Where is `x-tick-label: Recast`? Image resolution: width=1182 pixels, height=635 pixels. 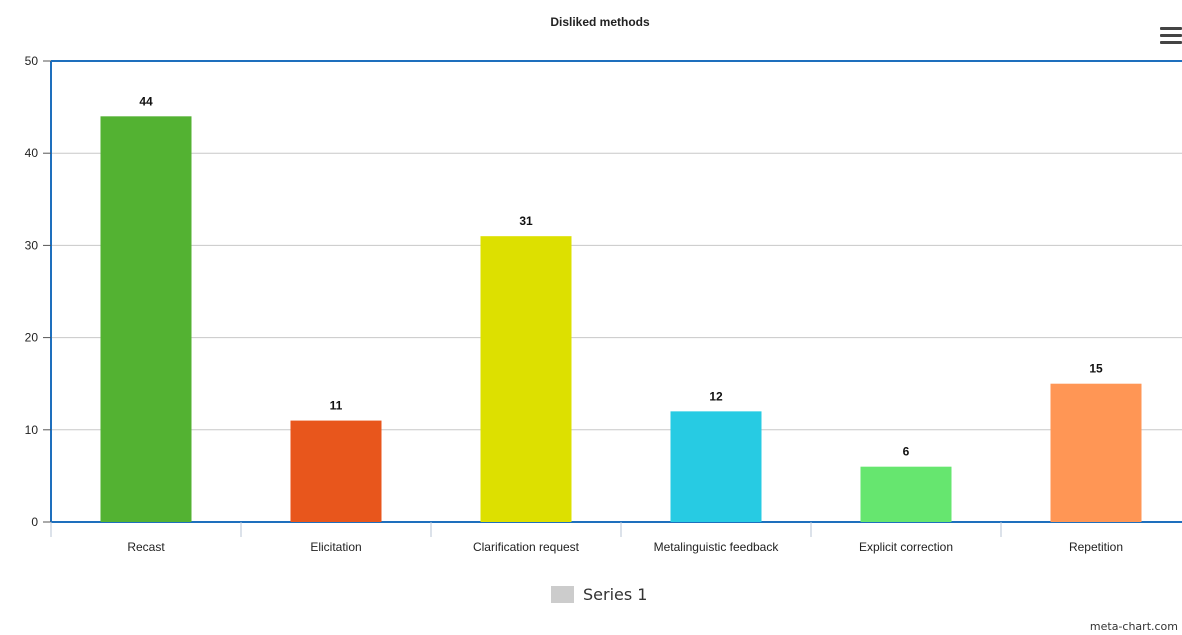
x-tick-label: Recast is located at coordinates (146, 547).